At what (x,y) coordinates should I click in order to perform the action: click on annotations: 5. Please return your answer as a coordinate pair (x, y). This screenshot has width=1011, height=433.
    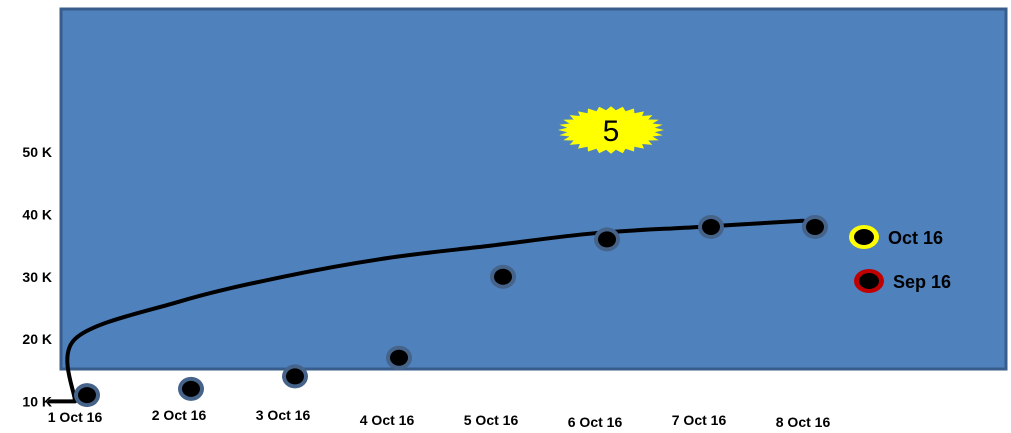
    Looking at the image, I should click on (611, 130).